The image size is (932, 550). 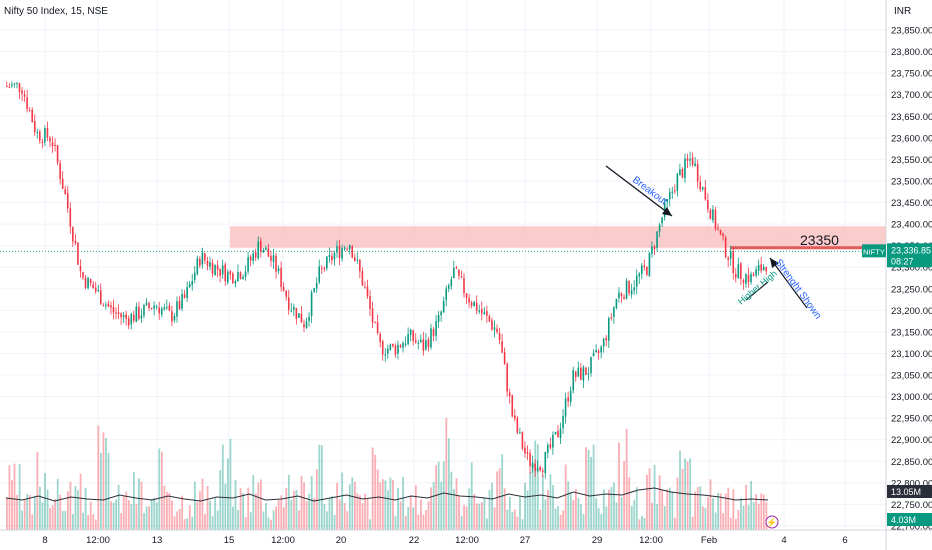 What do you see at coordinates (444, 540) in the screenshot?
I see `time-axis: 8 12:00 13 15 12:00 20 22 12:00 27 29 12:00 Feb 4 6` at bounding box center [444, 540].